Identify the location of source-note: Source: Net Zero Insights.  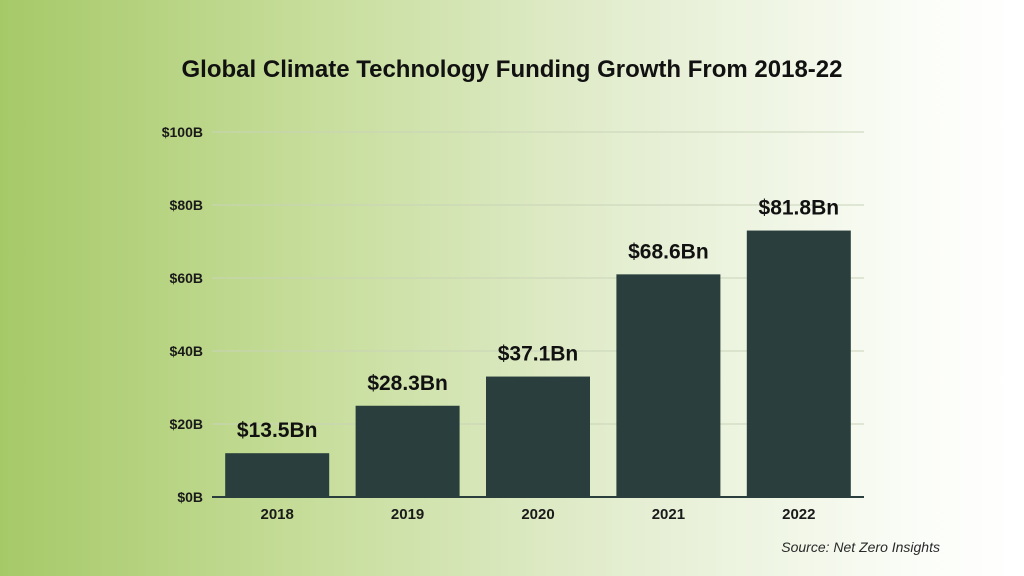
(860, 547).